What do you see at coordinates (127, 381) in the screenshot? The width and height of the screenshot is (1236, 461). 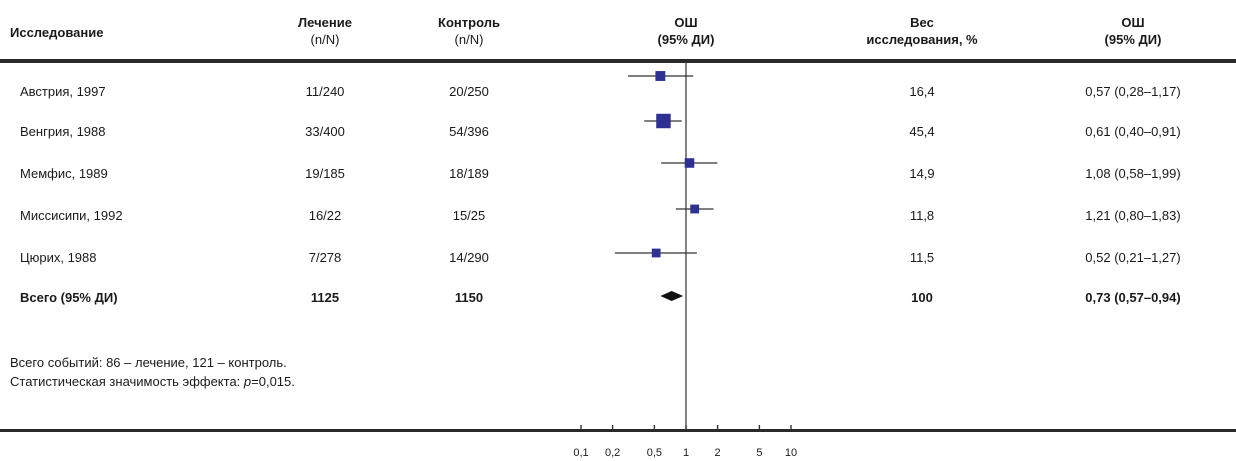 I see `significance-prefix: Статистическая значимость эффекта:` at bounding box center [127, 381].